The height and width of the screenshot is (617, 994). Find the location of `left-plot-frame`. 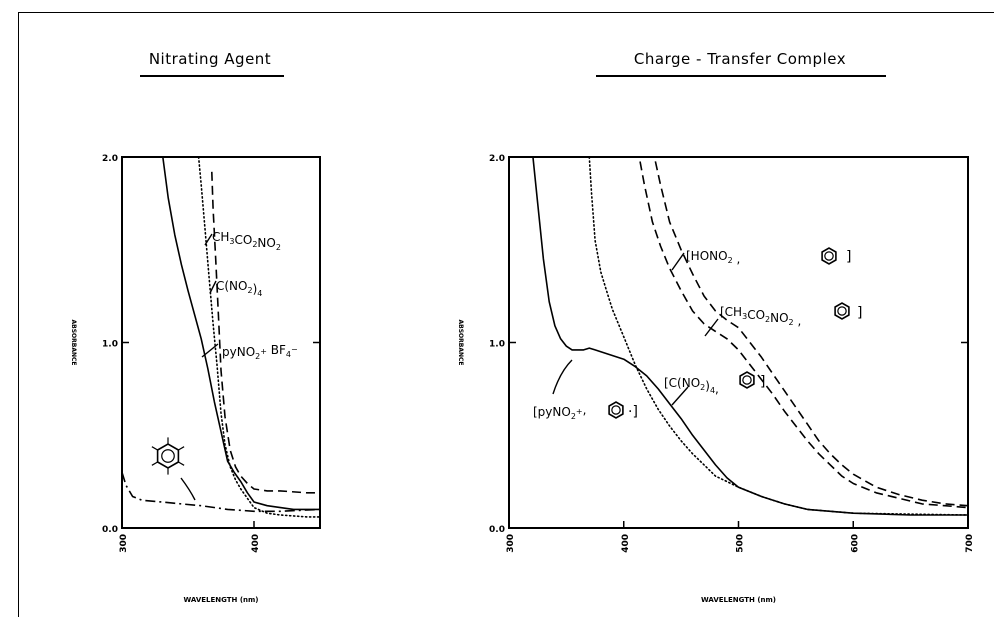

left-plot-frame is located at coordinates (221, 342).